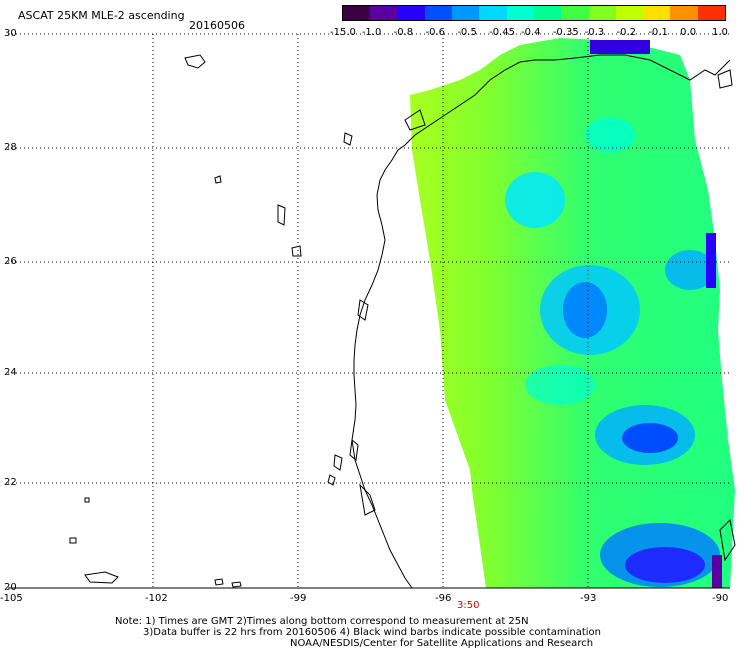 Image resolution: width=740 pixels, height=650 pixels. I want to click on lat-label: 22, so click(10, 482).